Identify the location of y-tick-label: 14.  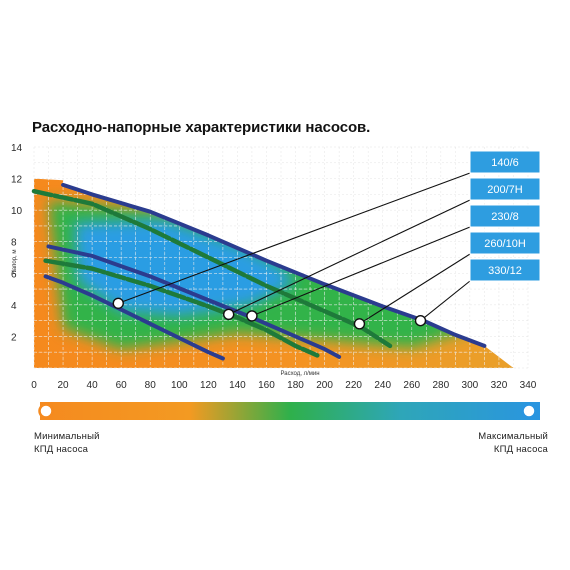
(17, 148).